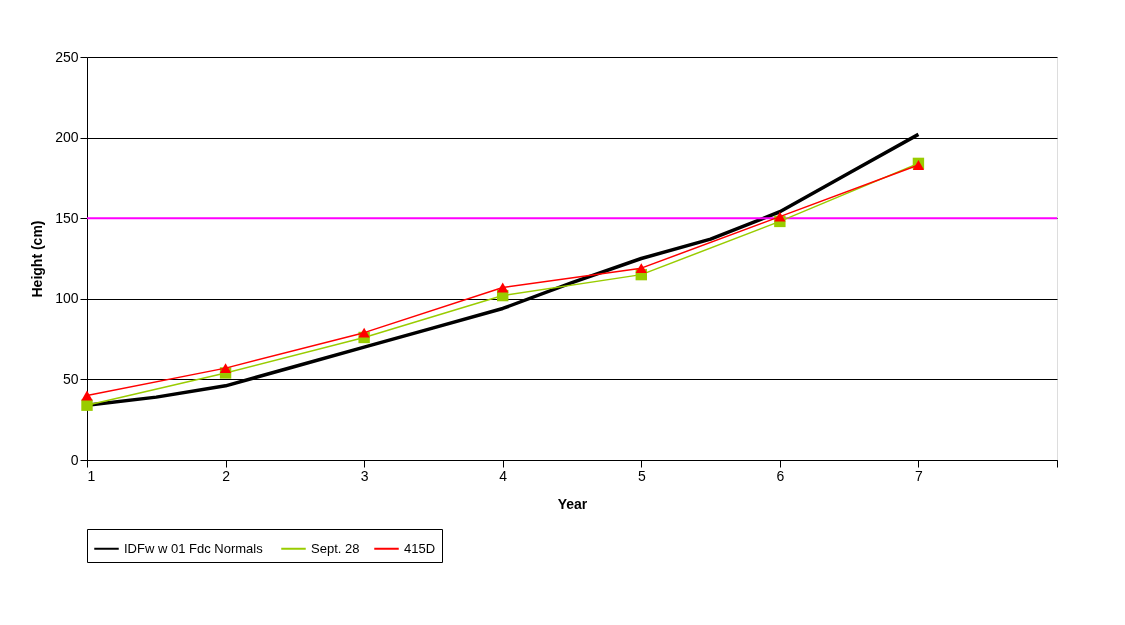 Image resolution: width=1125 pixels, height=625 pixels. What do you see at coordinates (919, 475) in the screenshot?
I see `x-tick-label: 7` at bounding box center [919, 475].